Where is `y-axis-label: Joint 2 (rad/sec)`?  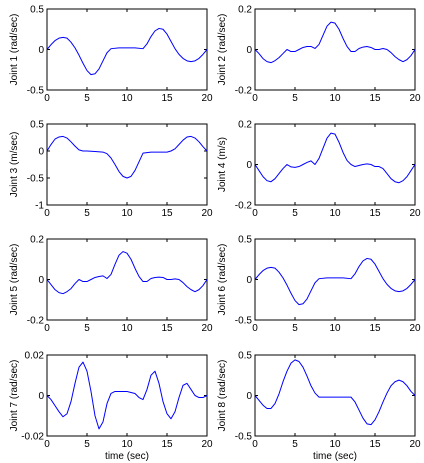 y-axis-label: Joint 2 (rad/sec) is located at coordinates (222, 50).